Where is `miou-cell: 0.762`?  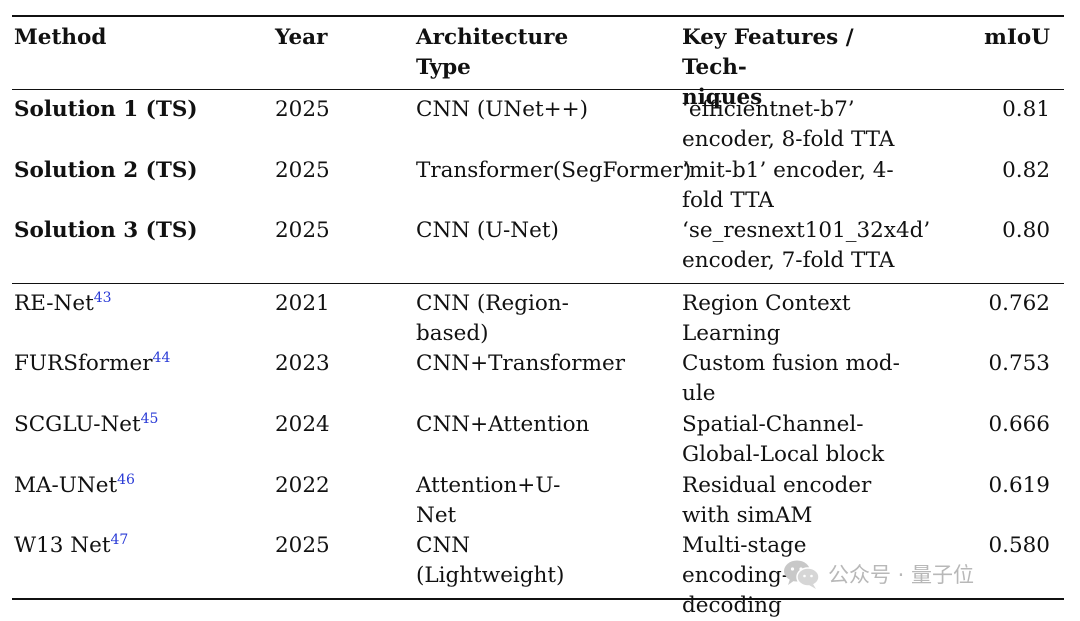 miou-cell: 0.762 is located at coordinates (1019, 303).